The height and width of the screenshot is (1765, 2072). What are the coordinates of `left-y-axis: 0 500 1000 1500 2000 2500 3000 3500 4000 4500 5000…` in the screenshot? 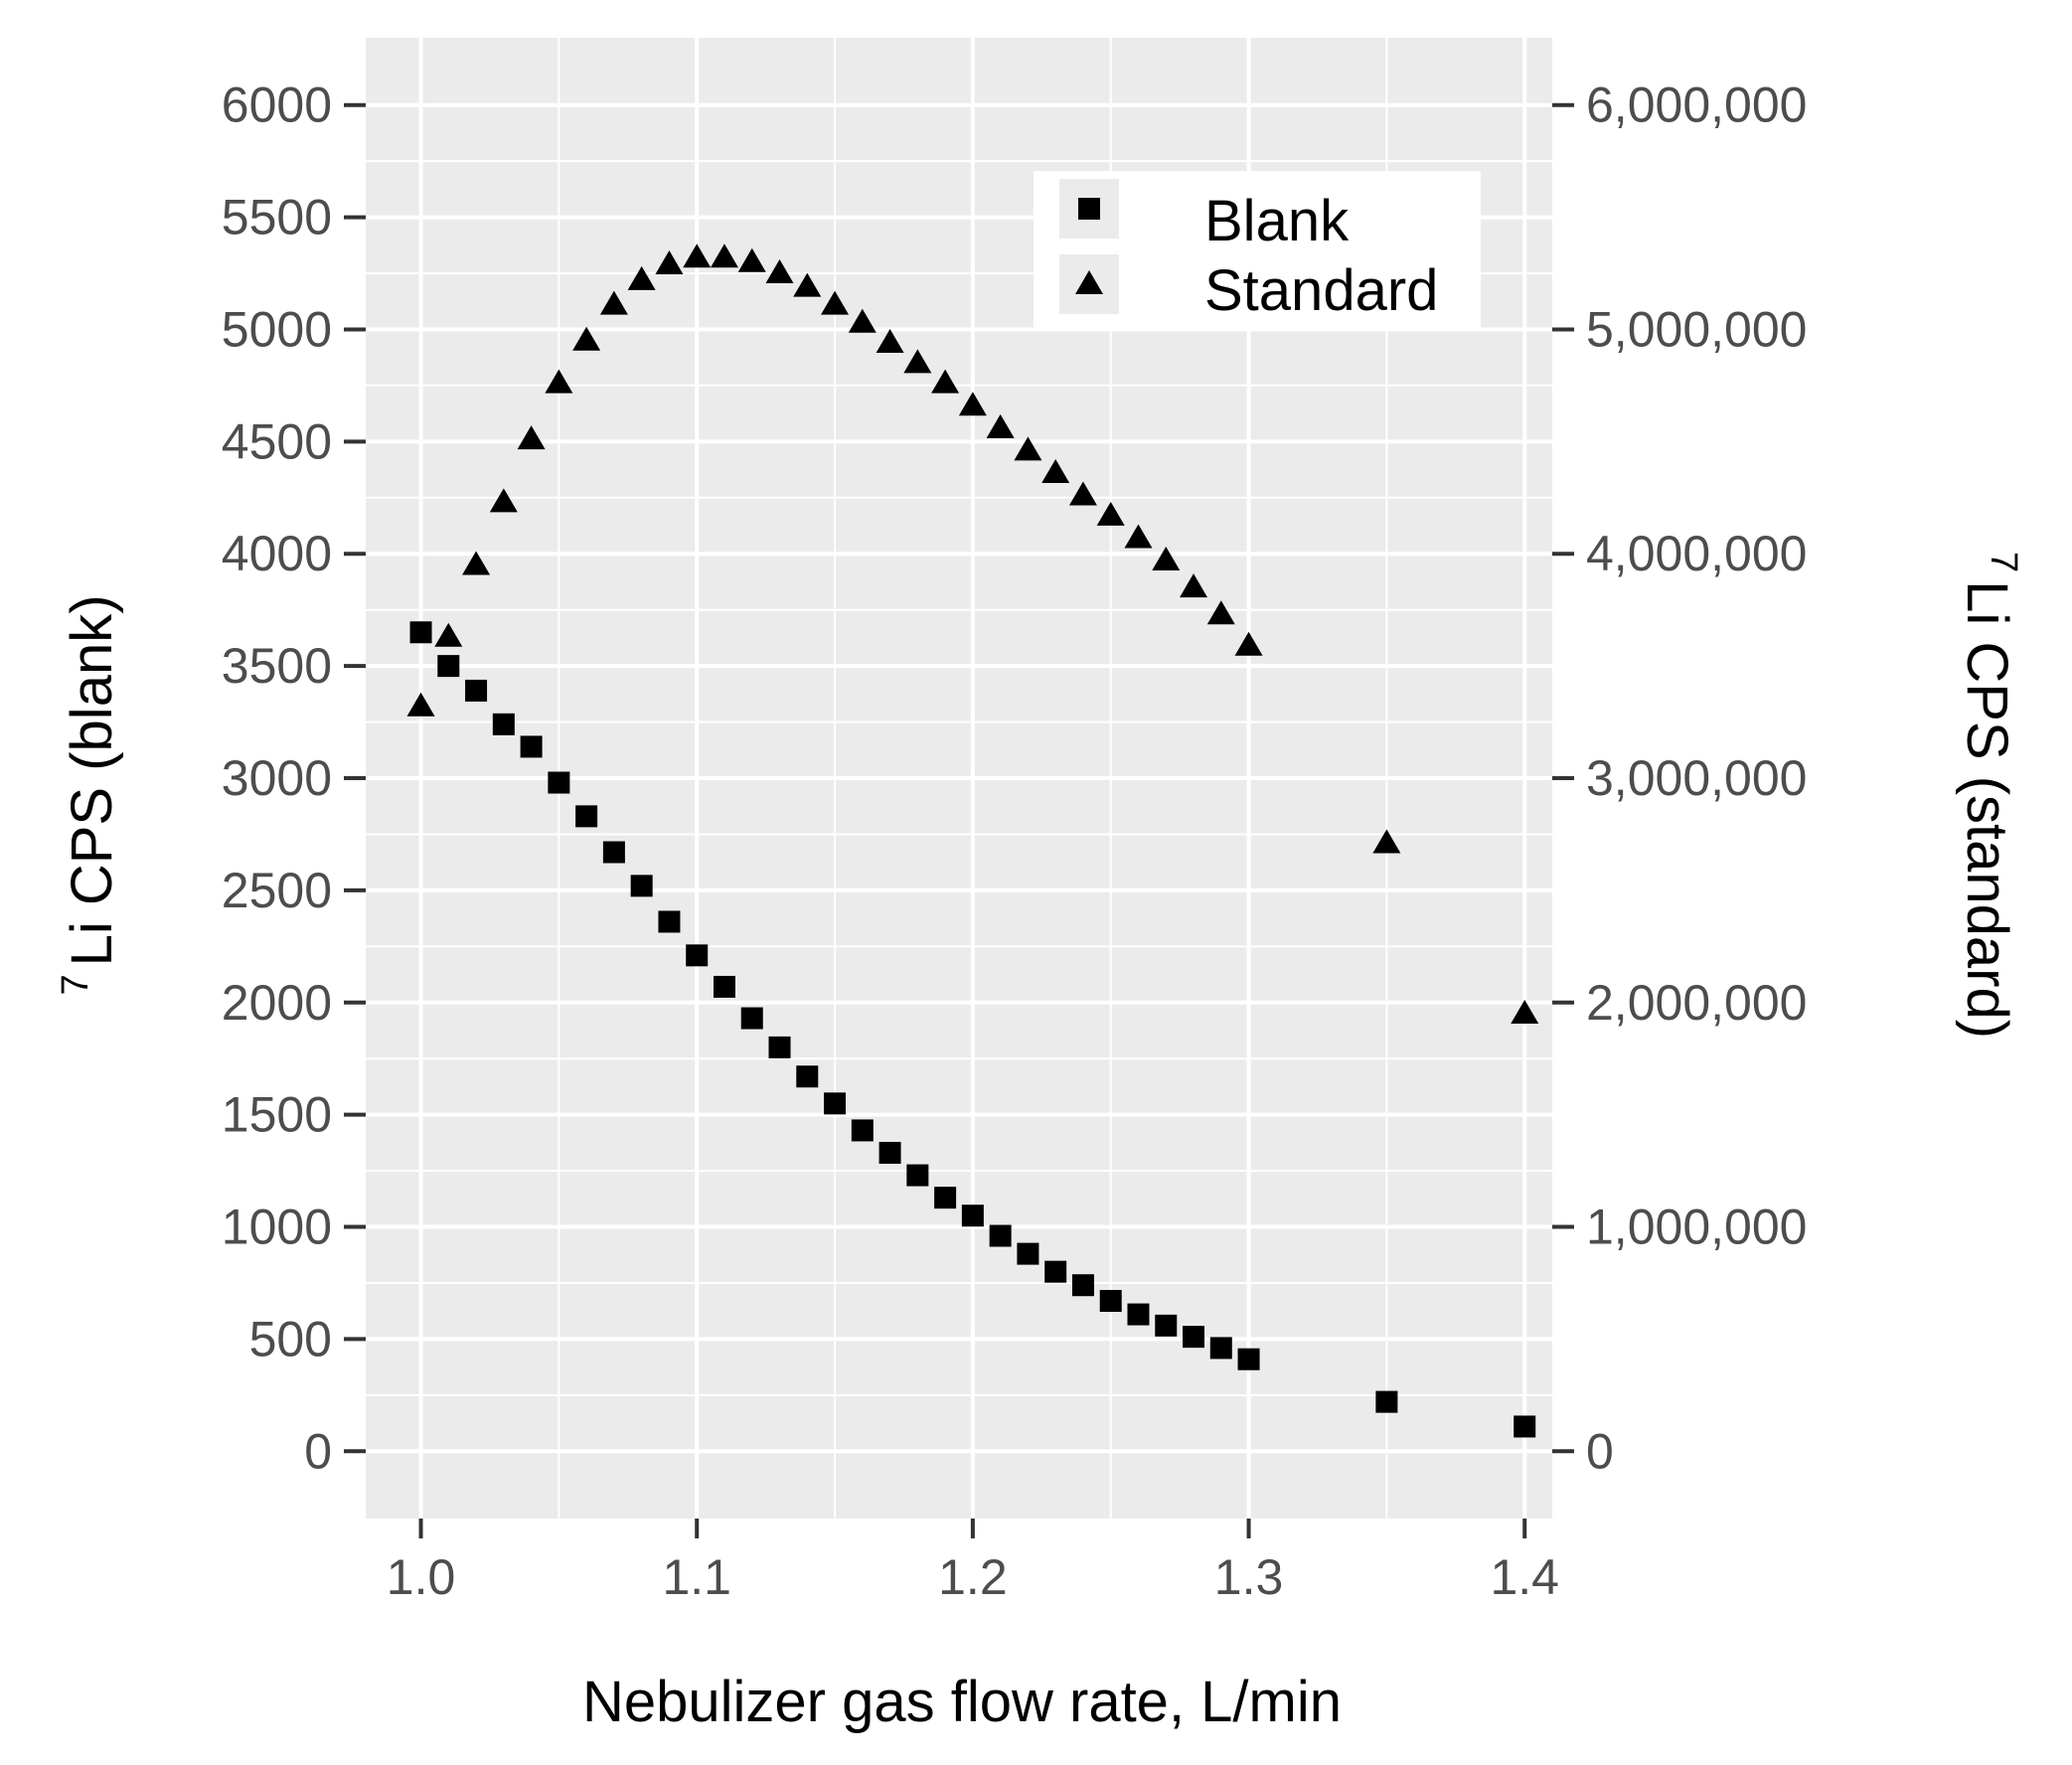 It's located at (294, 778).